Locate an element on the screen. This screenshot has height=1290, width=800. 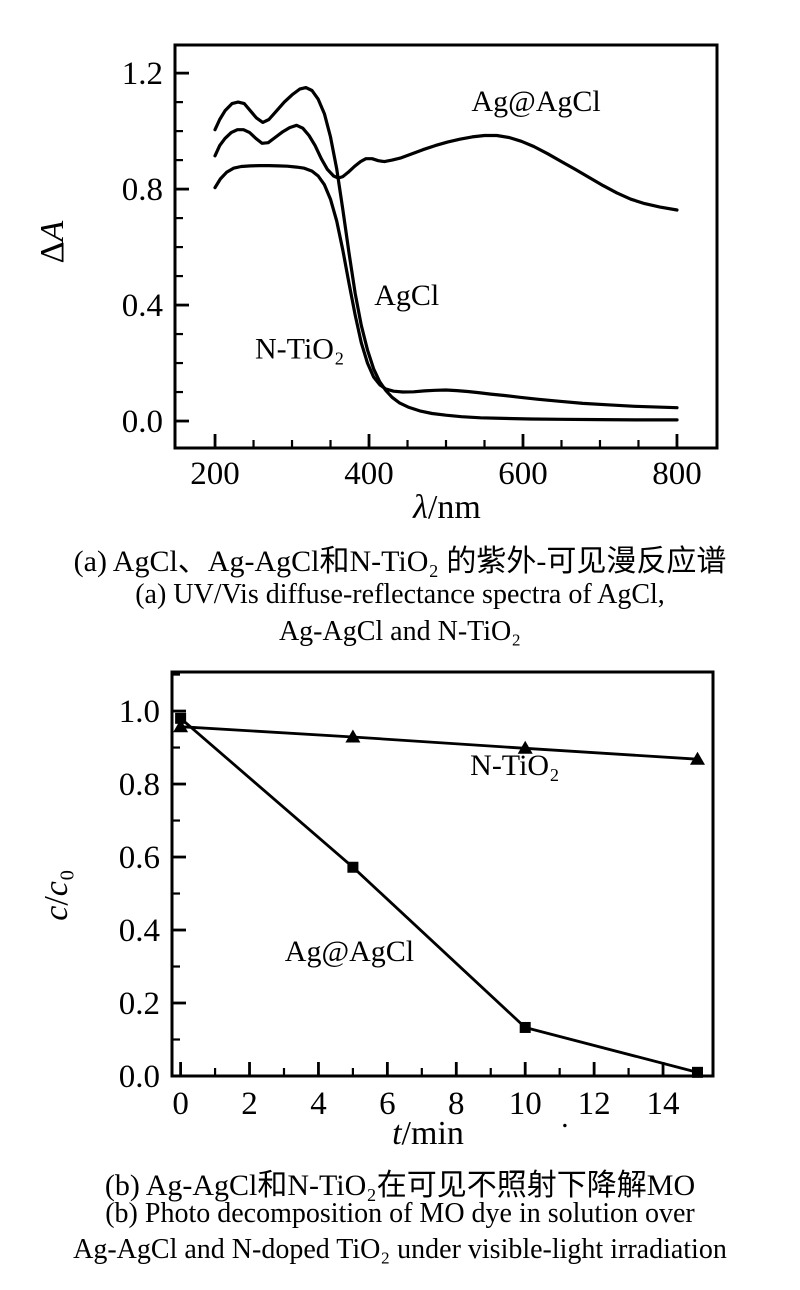
x-tick-label: 0 is located at coordinates (180, 1104).